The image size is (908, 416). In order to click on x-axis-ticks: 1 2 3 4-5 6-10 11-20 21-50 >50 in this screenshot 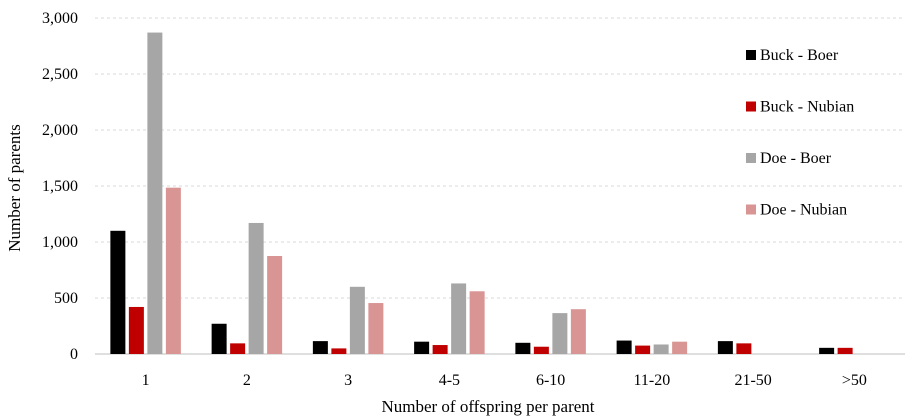, I will do `click(504, 380)`.